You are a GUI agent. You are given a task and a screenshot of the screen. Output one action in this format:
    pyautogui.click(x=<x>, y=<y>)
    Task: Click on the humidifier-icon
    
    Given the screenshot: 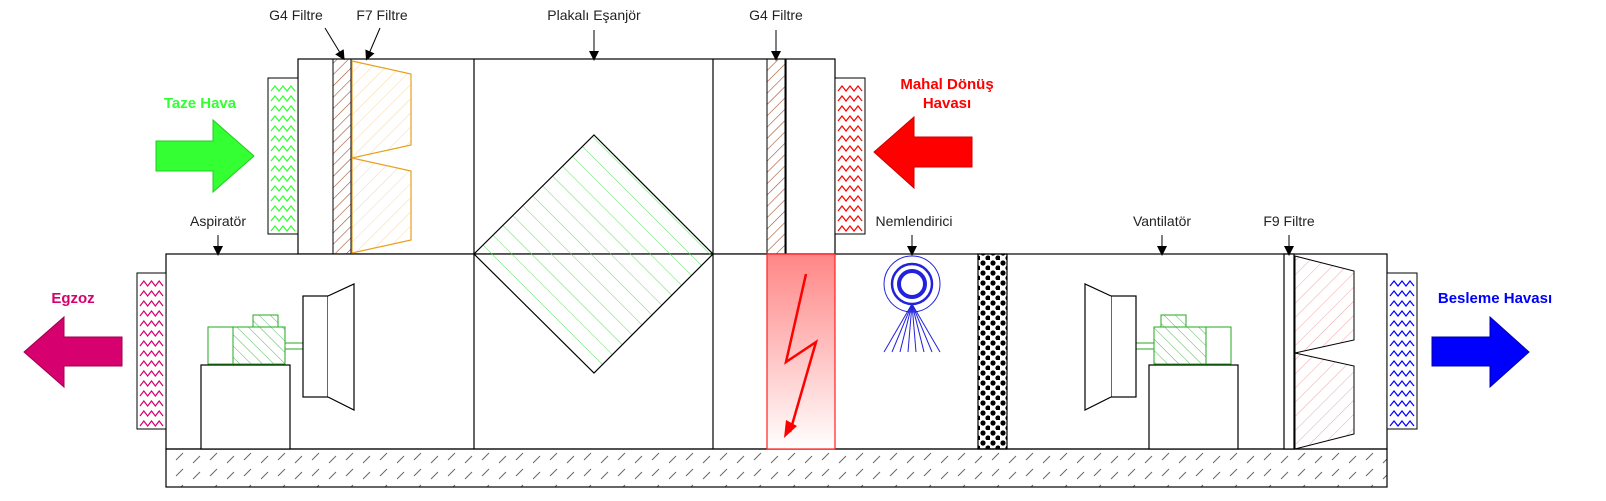 What is the action you would take?
    pyautogui.click(x=912, y=304)
    